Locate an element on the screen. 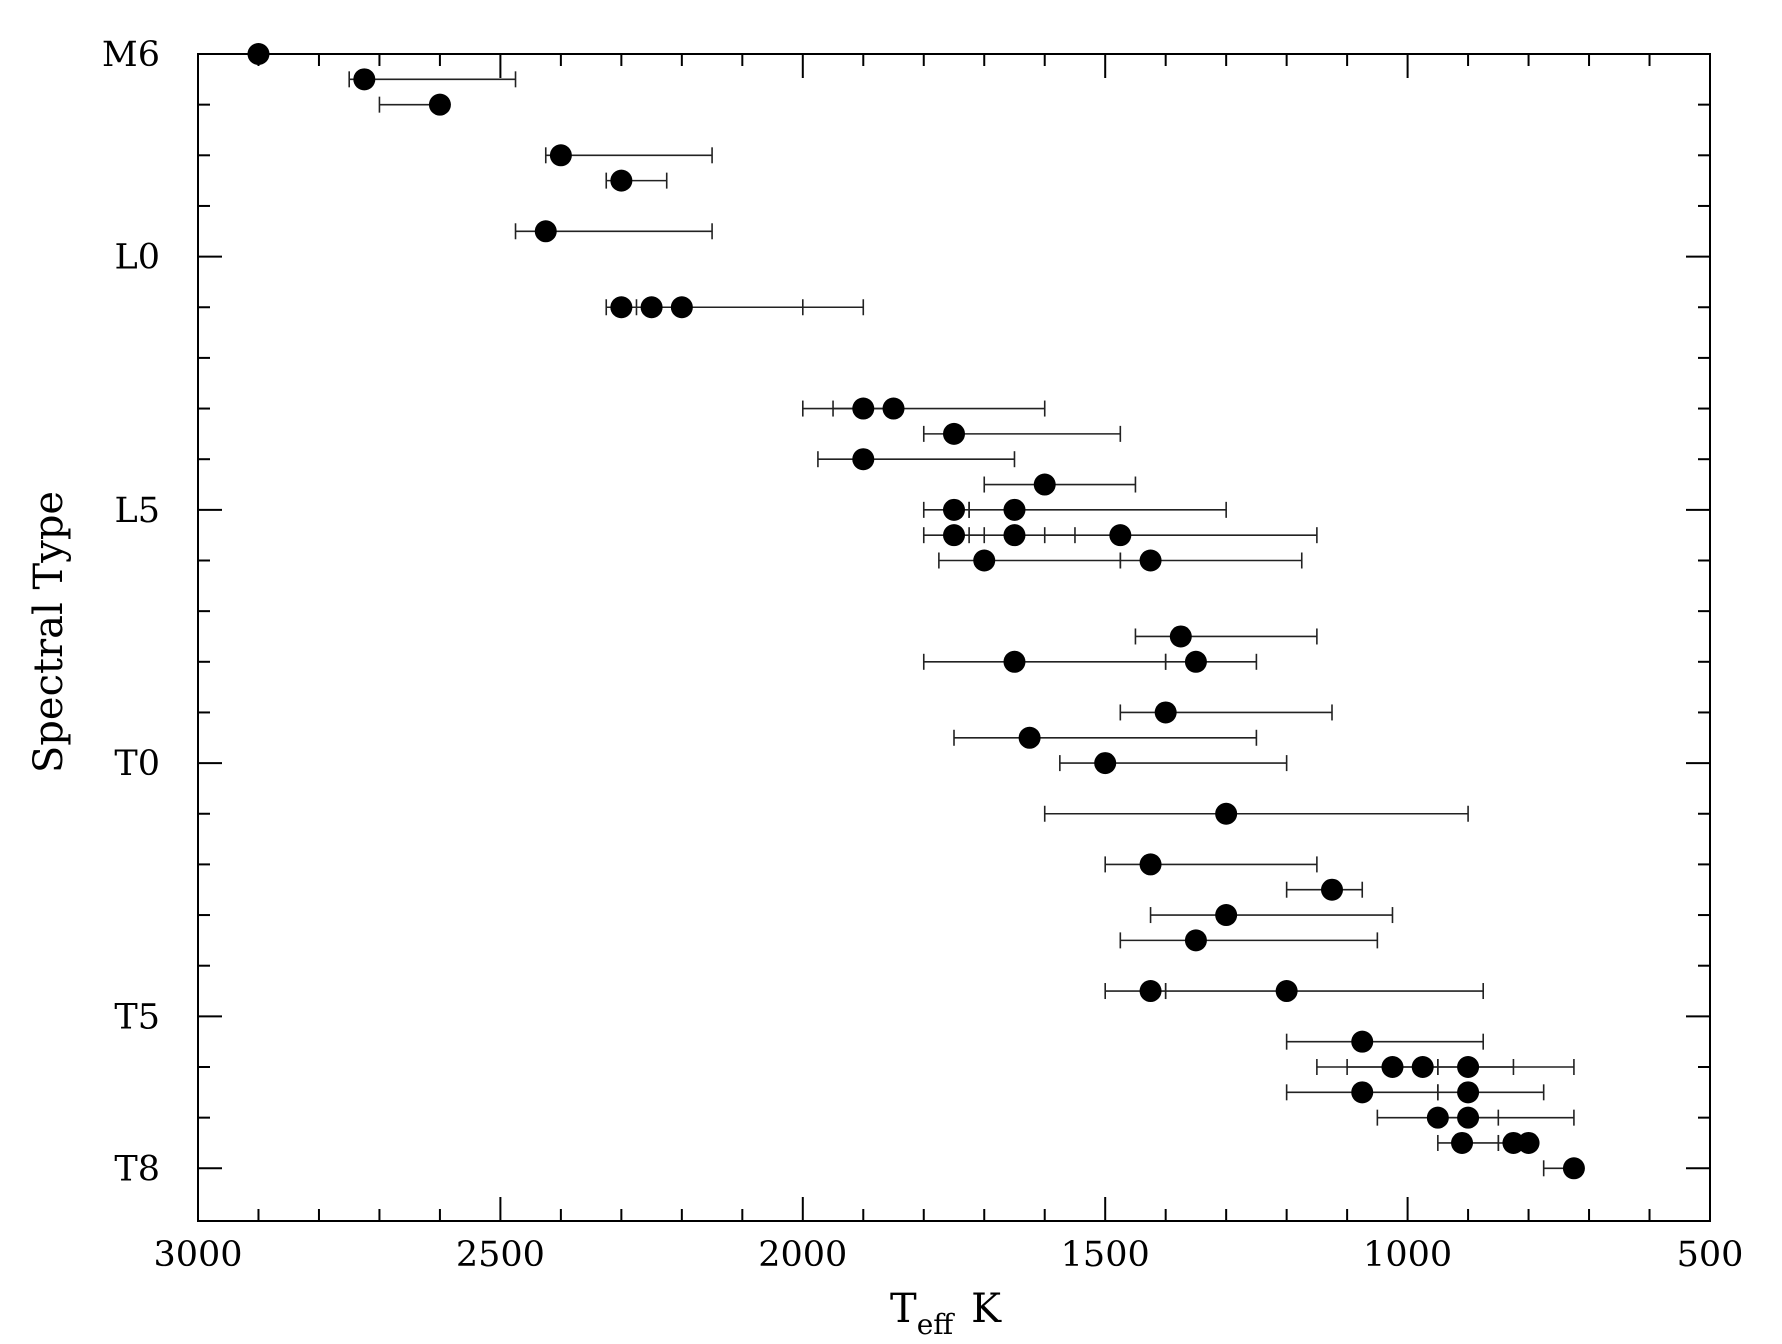 This screenshot has height=1344, width=1782. y-axis-label: Spectral Type is located at coordinates (49, 632).